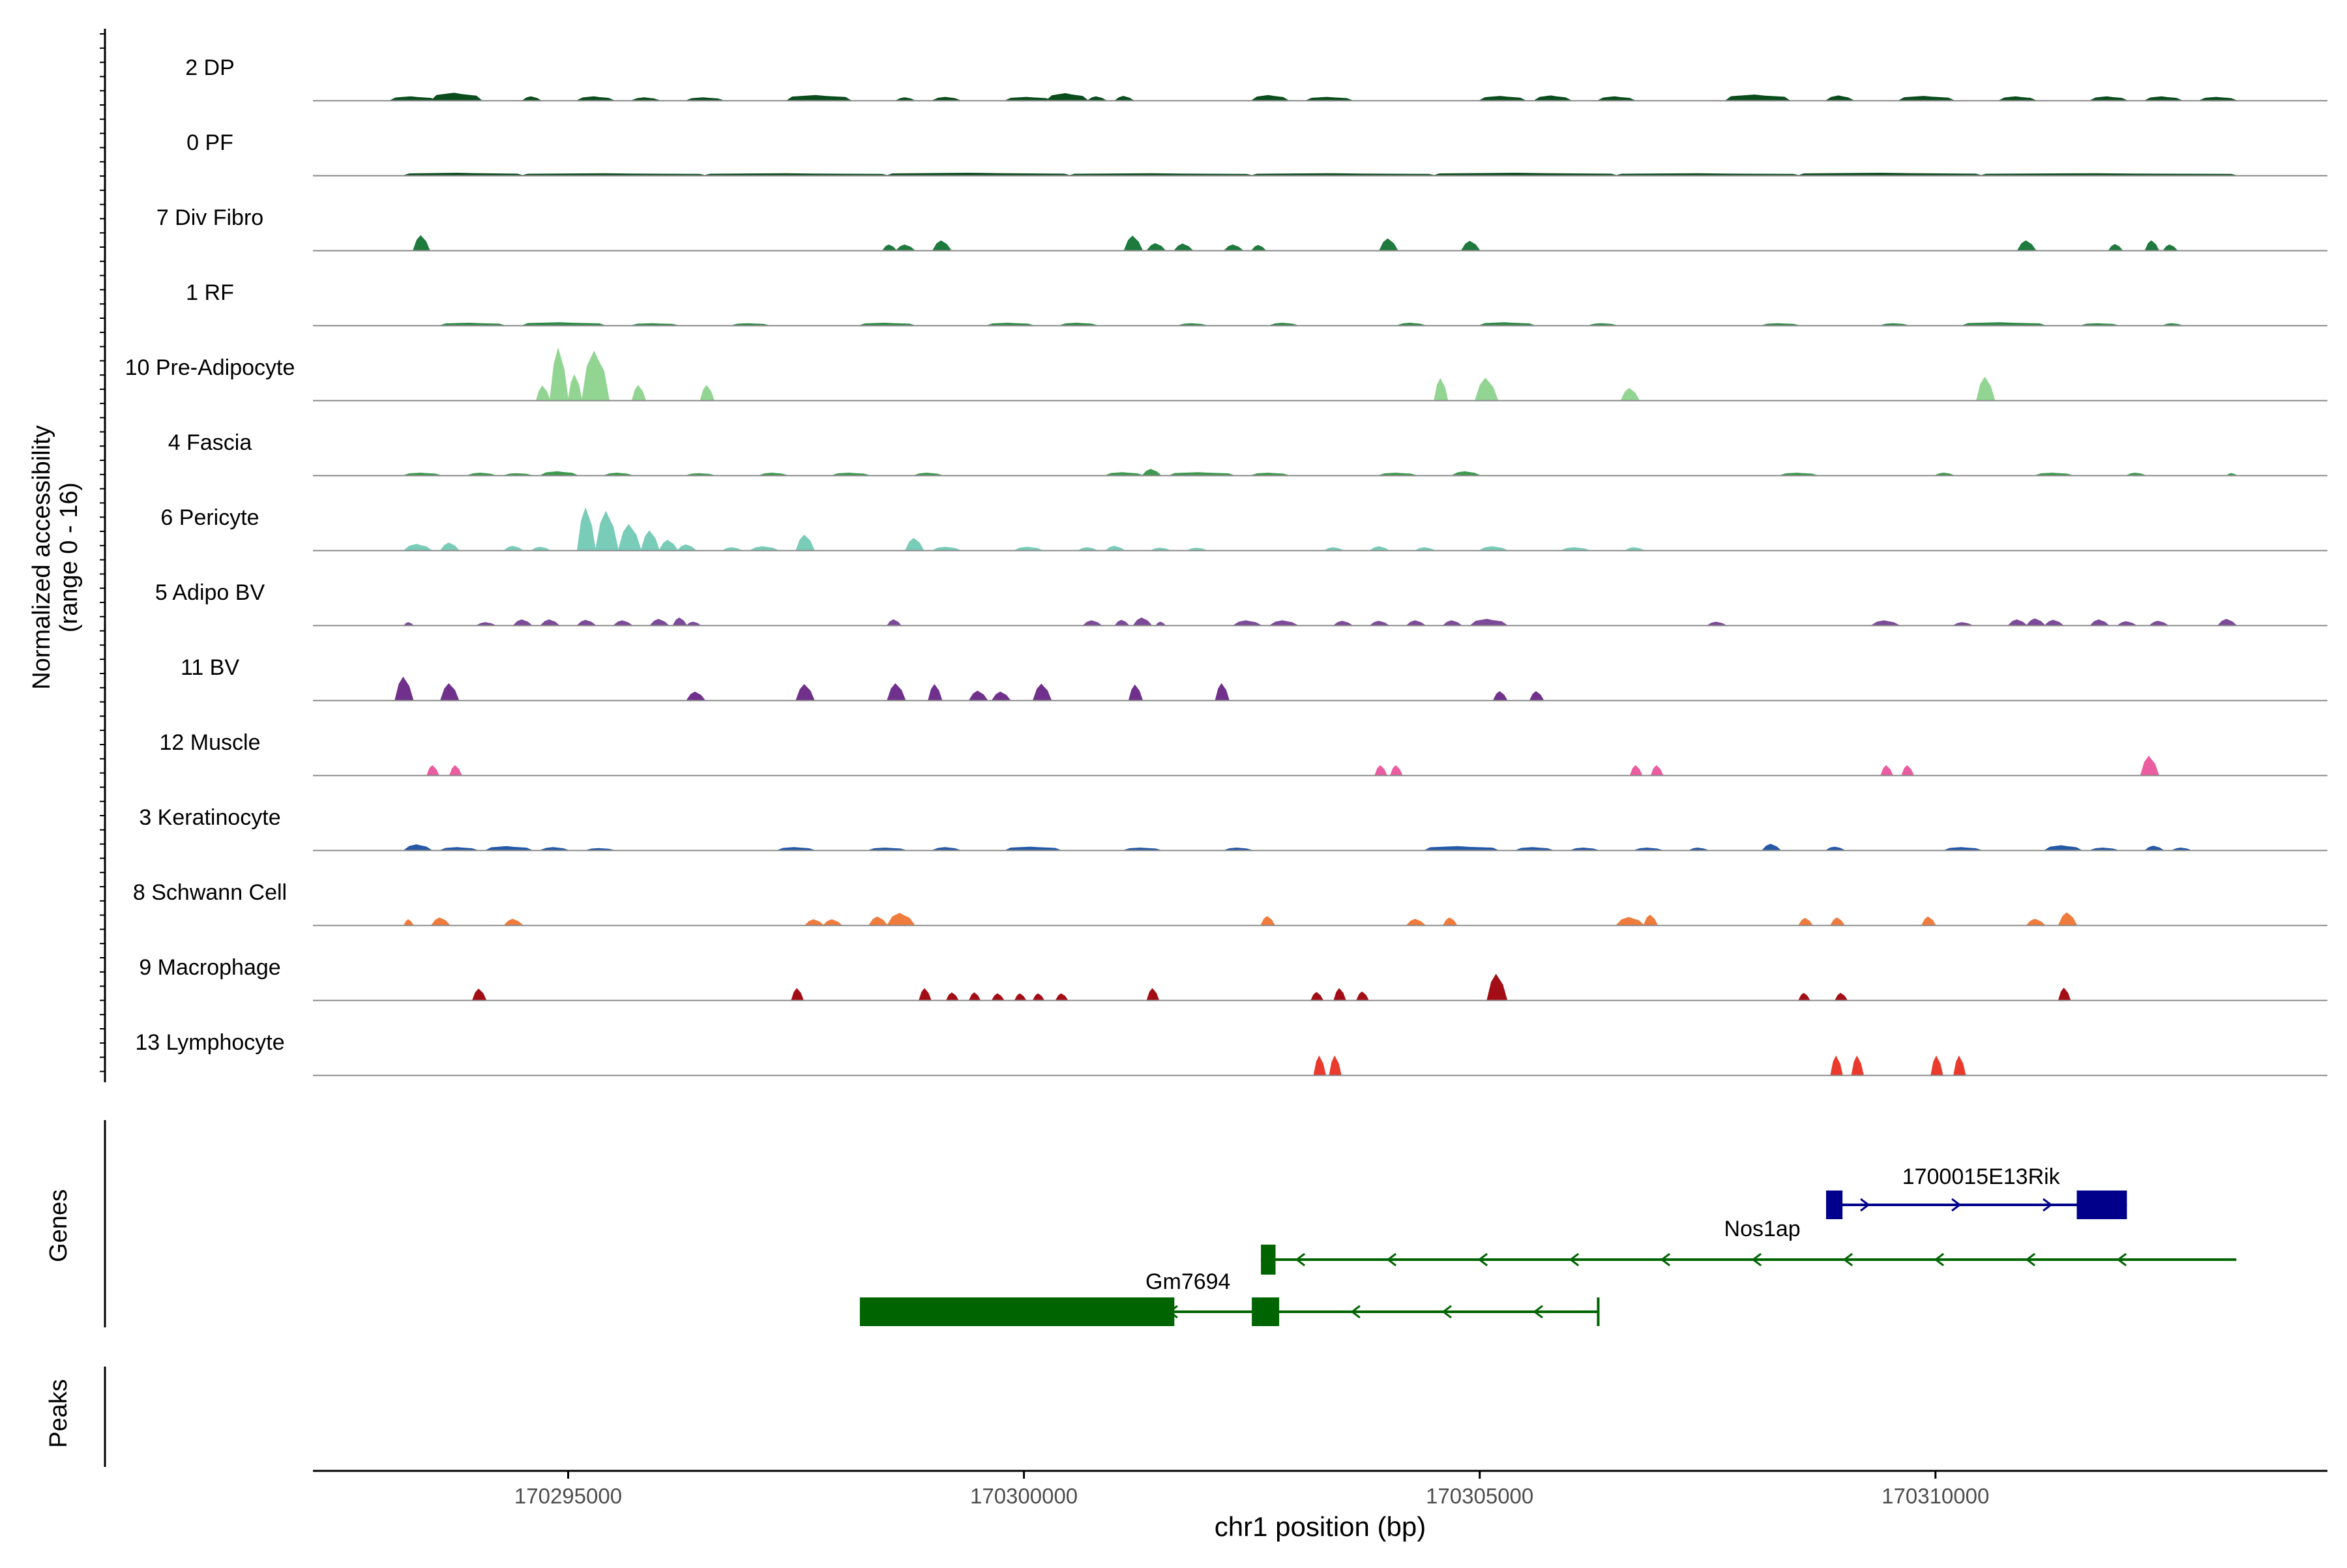 Image resolution: width=2347 pixels, height=1568 pixels. What do you see at coordinates (41, 557) in the screenshot?
I see `y-axis-title-line1: Normalized accessibility` at bounding box center [41, 557].